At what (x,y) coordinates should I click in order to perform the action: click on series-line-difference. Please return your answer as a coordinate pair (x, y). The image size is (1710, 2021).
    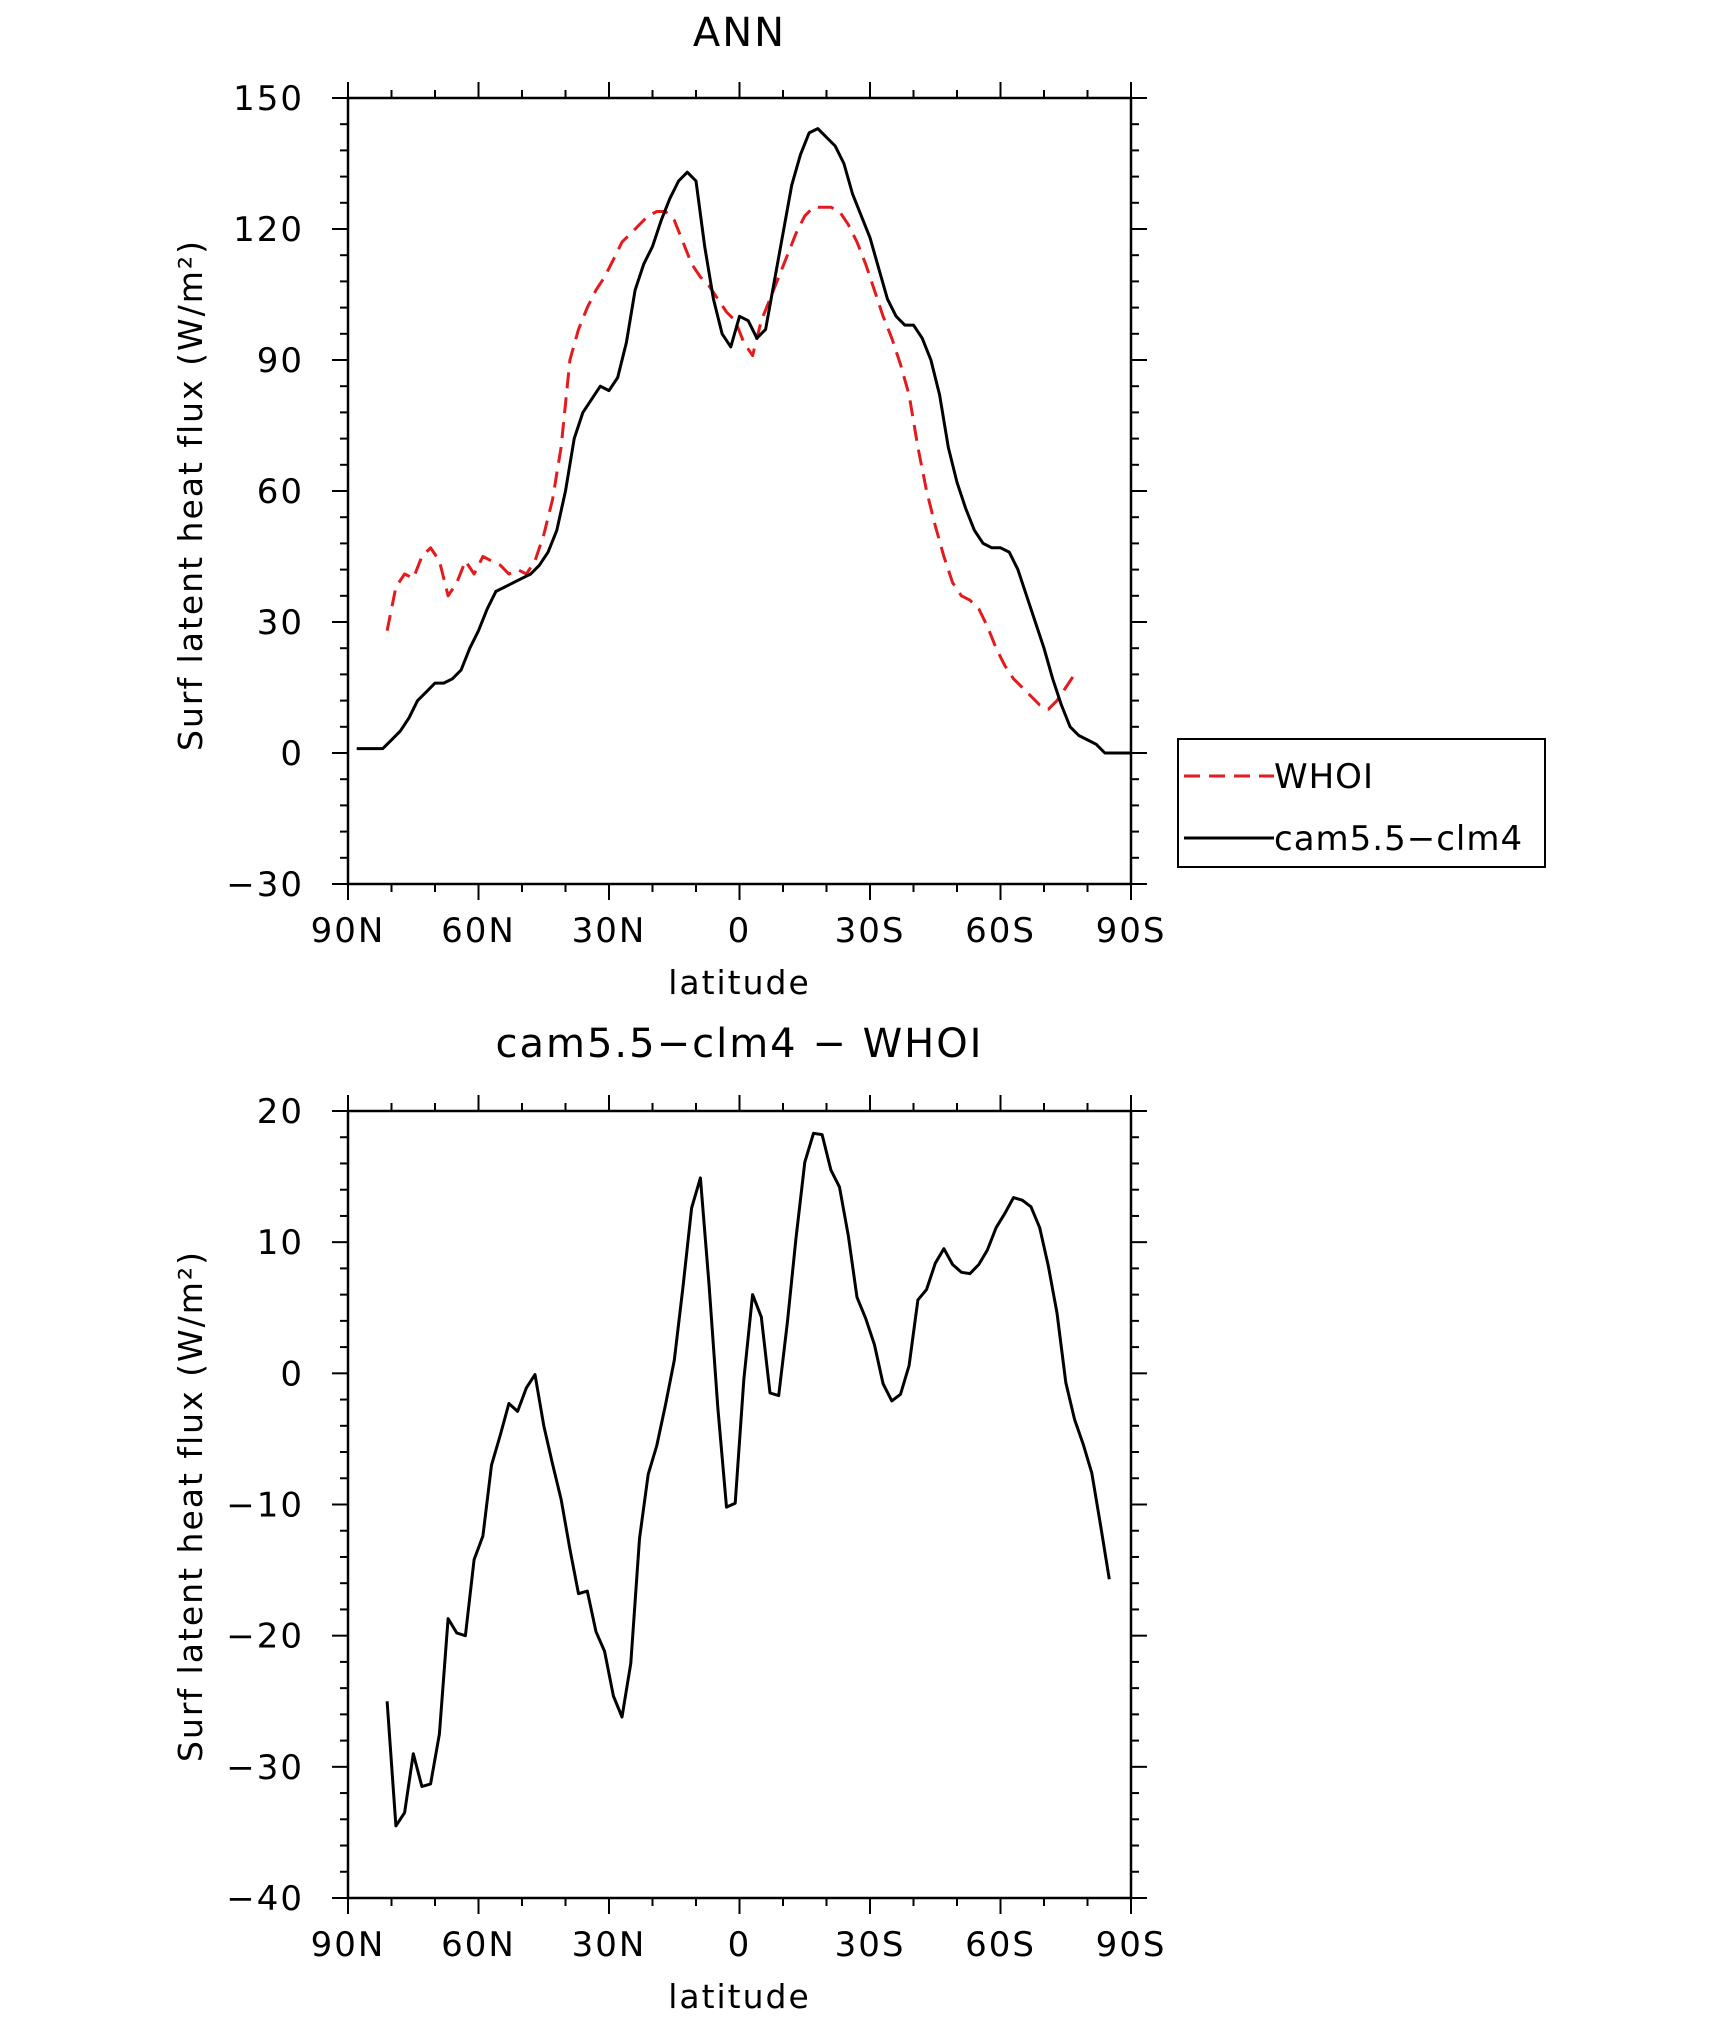
    Looking at the image, I should click on (748, 1479).